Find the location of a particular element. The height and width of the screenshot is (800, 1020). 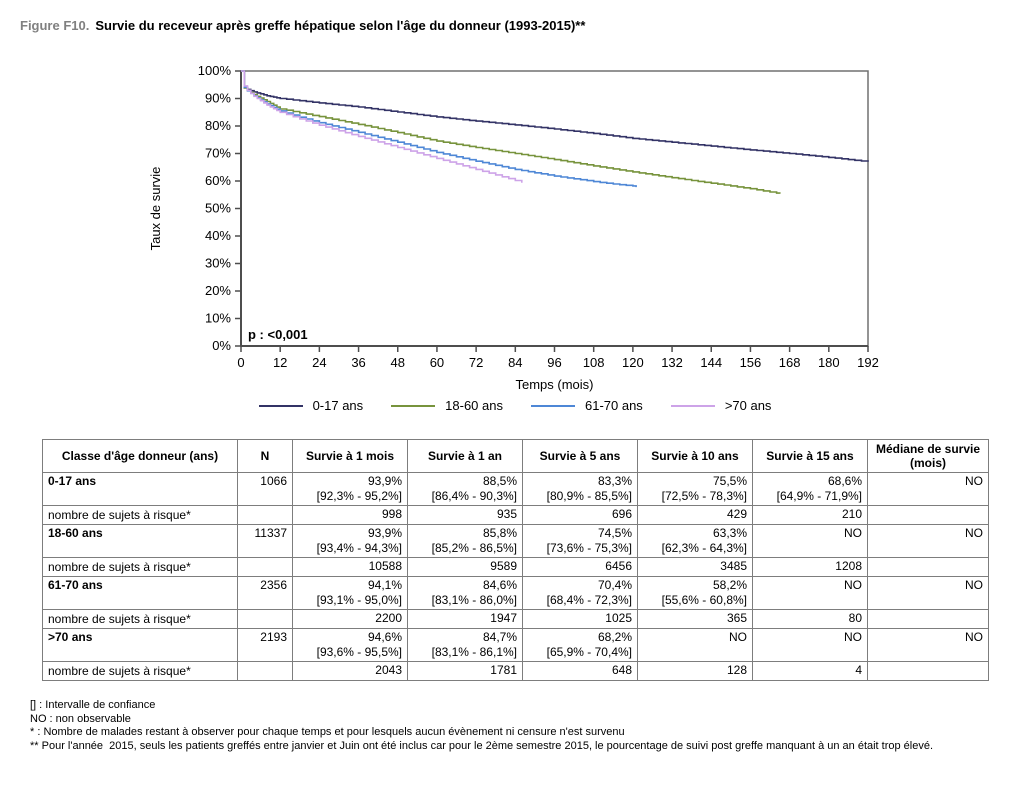

x-axis-tick-label: 72 is located at coordinates (476, 362).